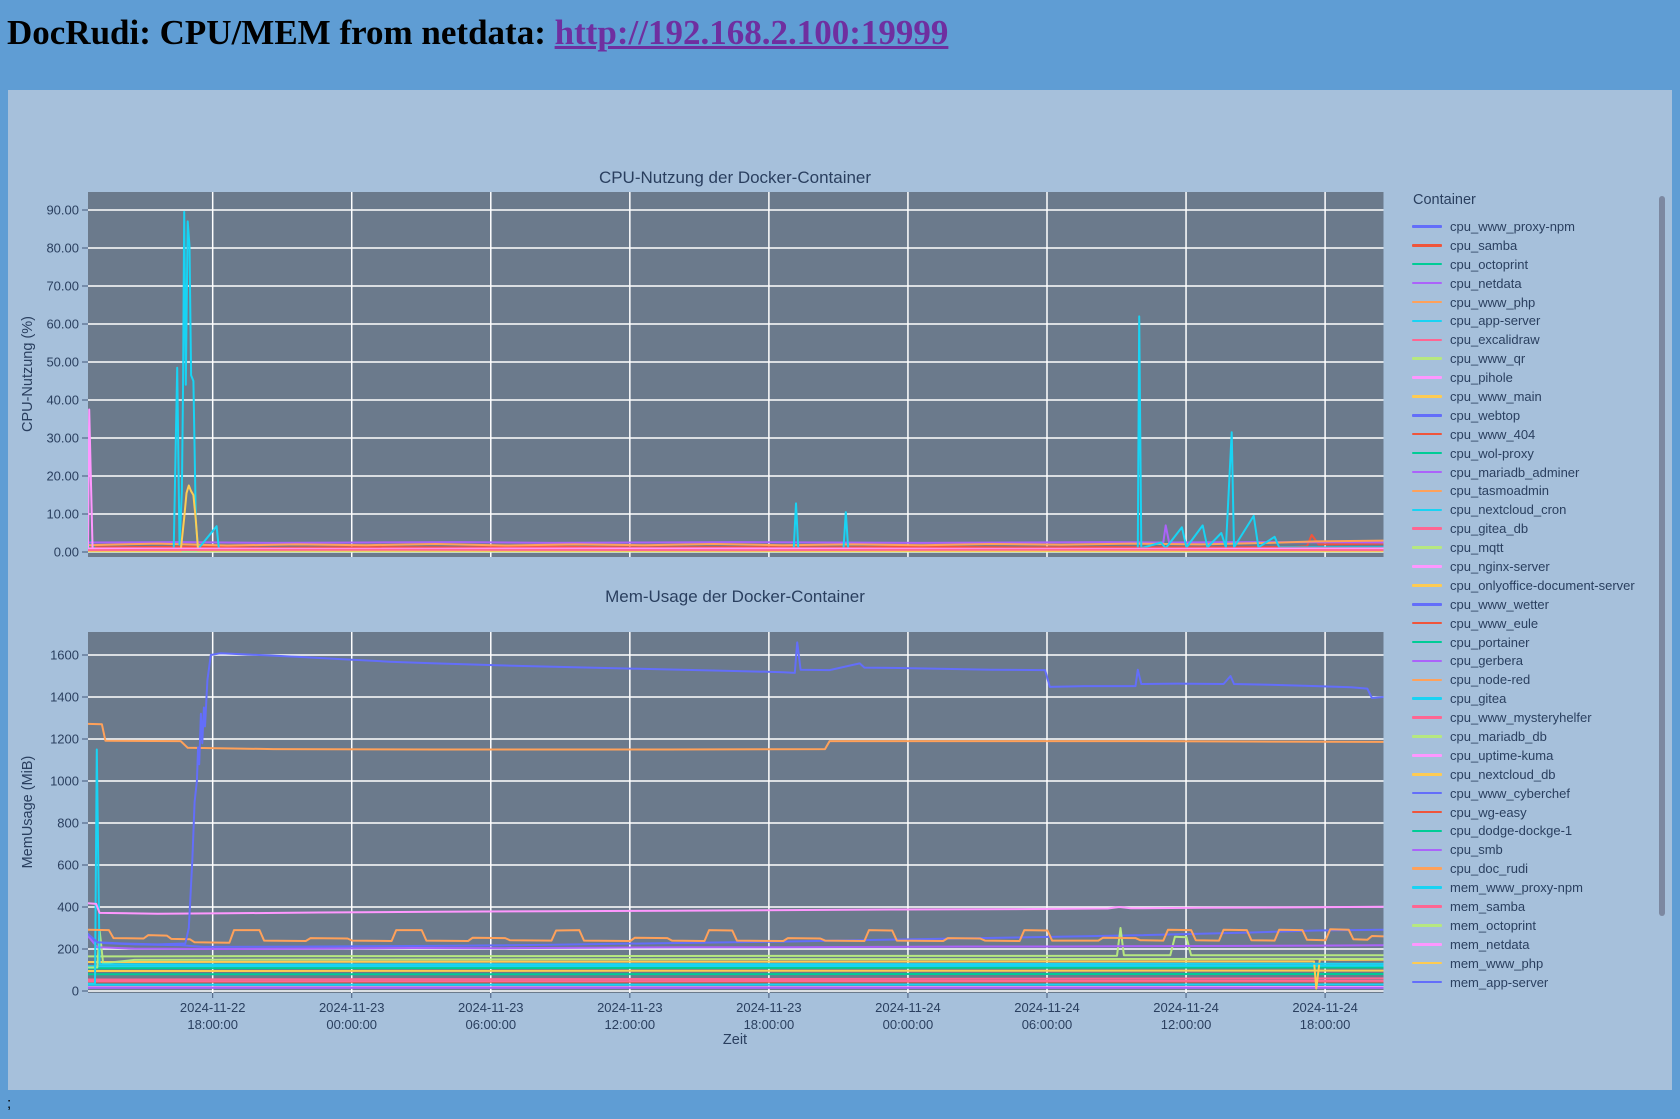 The image size is (1680, 1119). What do you see at coordinates (1538, 831) in the screenshot?
I see `legend-item-cpu_dodge-dockge-1: cpu_dodge-dockge-1` at bounding box center [1538, 831].